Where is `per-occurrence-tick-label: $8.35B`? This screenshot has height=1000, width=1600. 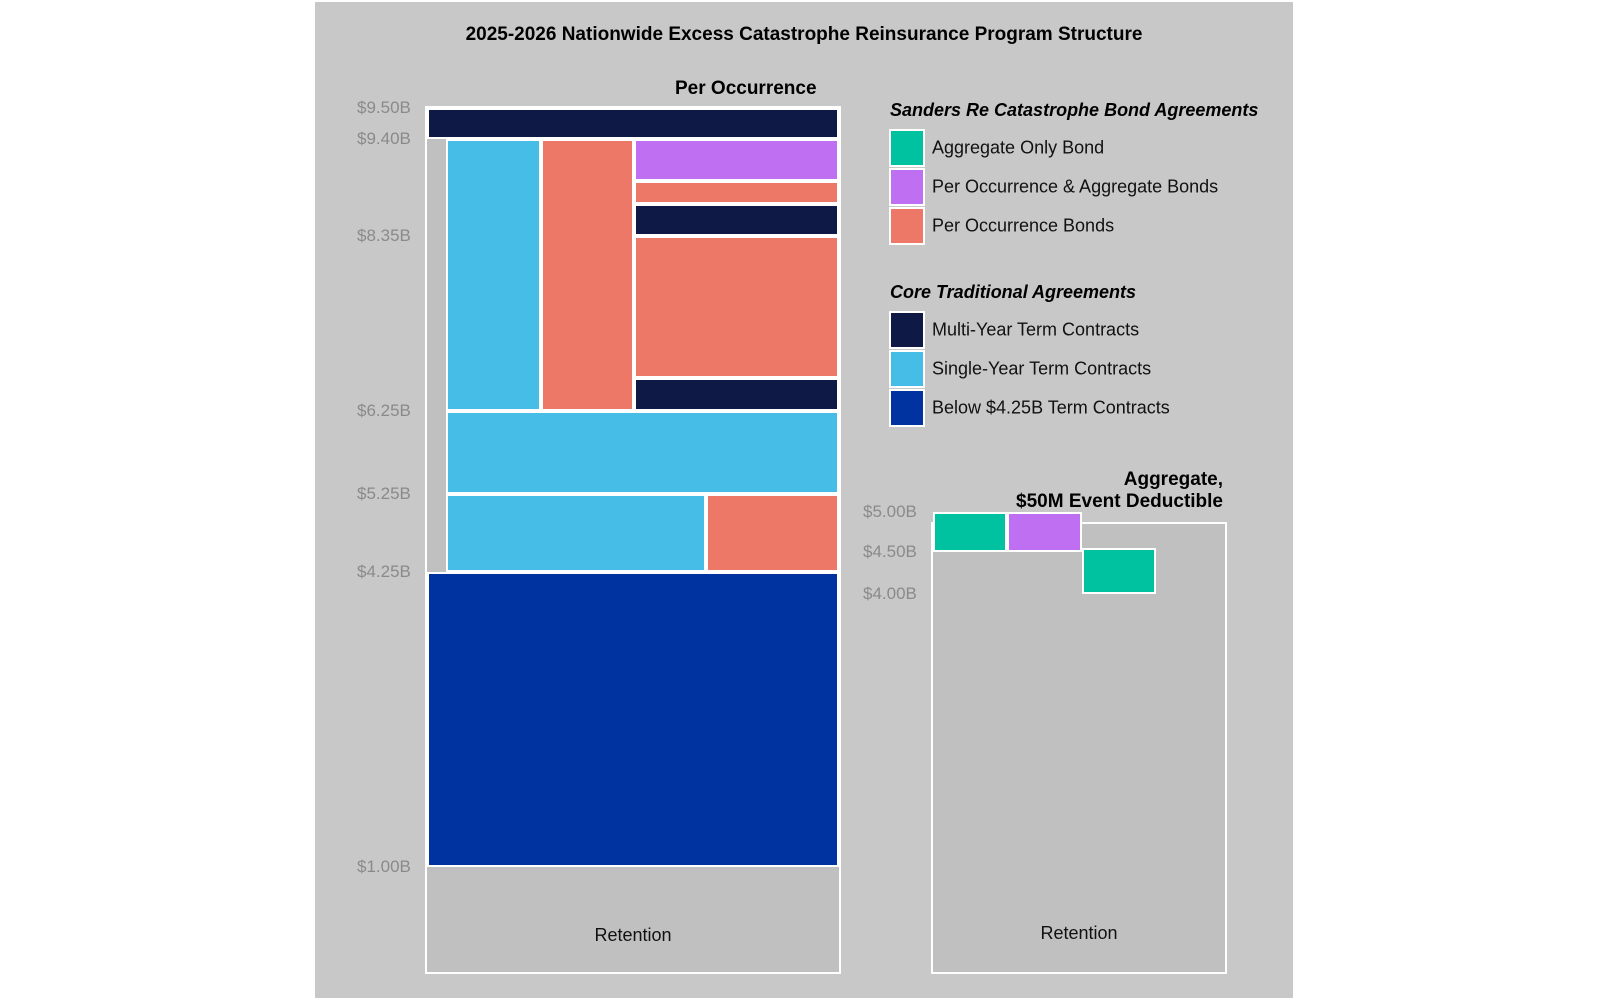 per-occurrence-tick-label: $8.35B is located at coordinates (384, 235).